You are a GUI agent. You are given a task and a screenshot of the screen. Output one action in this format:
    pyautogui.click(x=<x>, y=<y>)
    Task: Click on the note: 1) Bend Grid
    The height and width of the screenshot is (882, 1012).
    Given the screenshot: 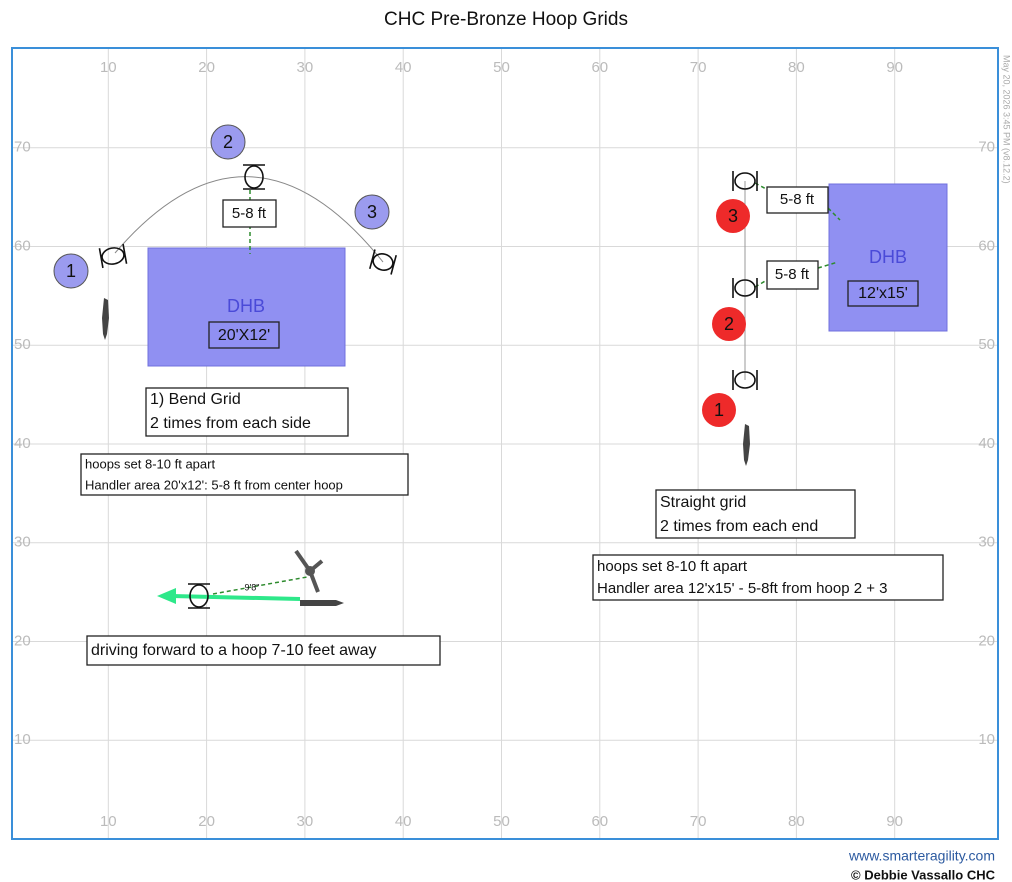 What is the action you would take?
    pyautogui.click(x=195, y=399)
    